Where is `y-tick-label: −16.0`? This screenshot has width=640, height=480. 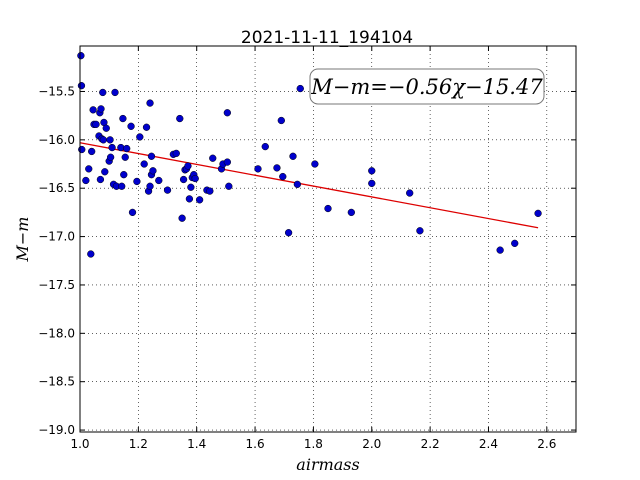
y-tick-label: −16.0 is located at coordinates (56, 140).